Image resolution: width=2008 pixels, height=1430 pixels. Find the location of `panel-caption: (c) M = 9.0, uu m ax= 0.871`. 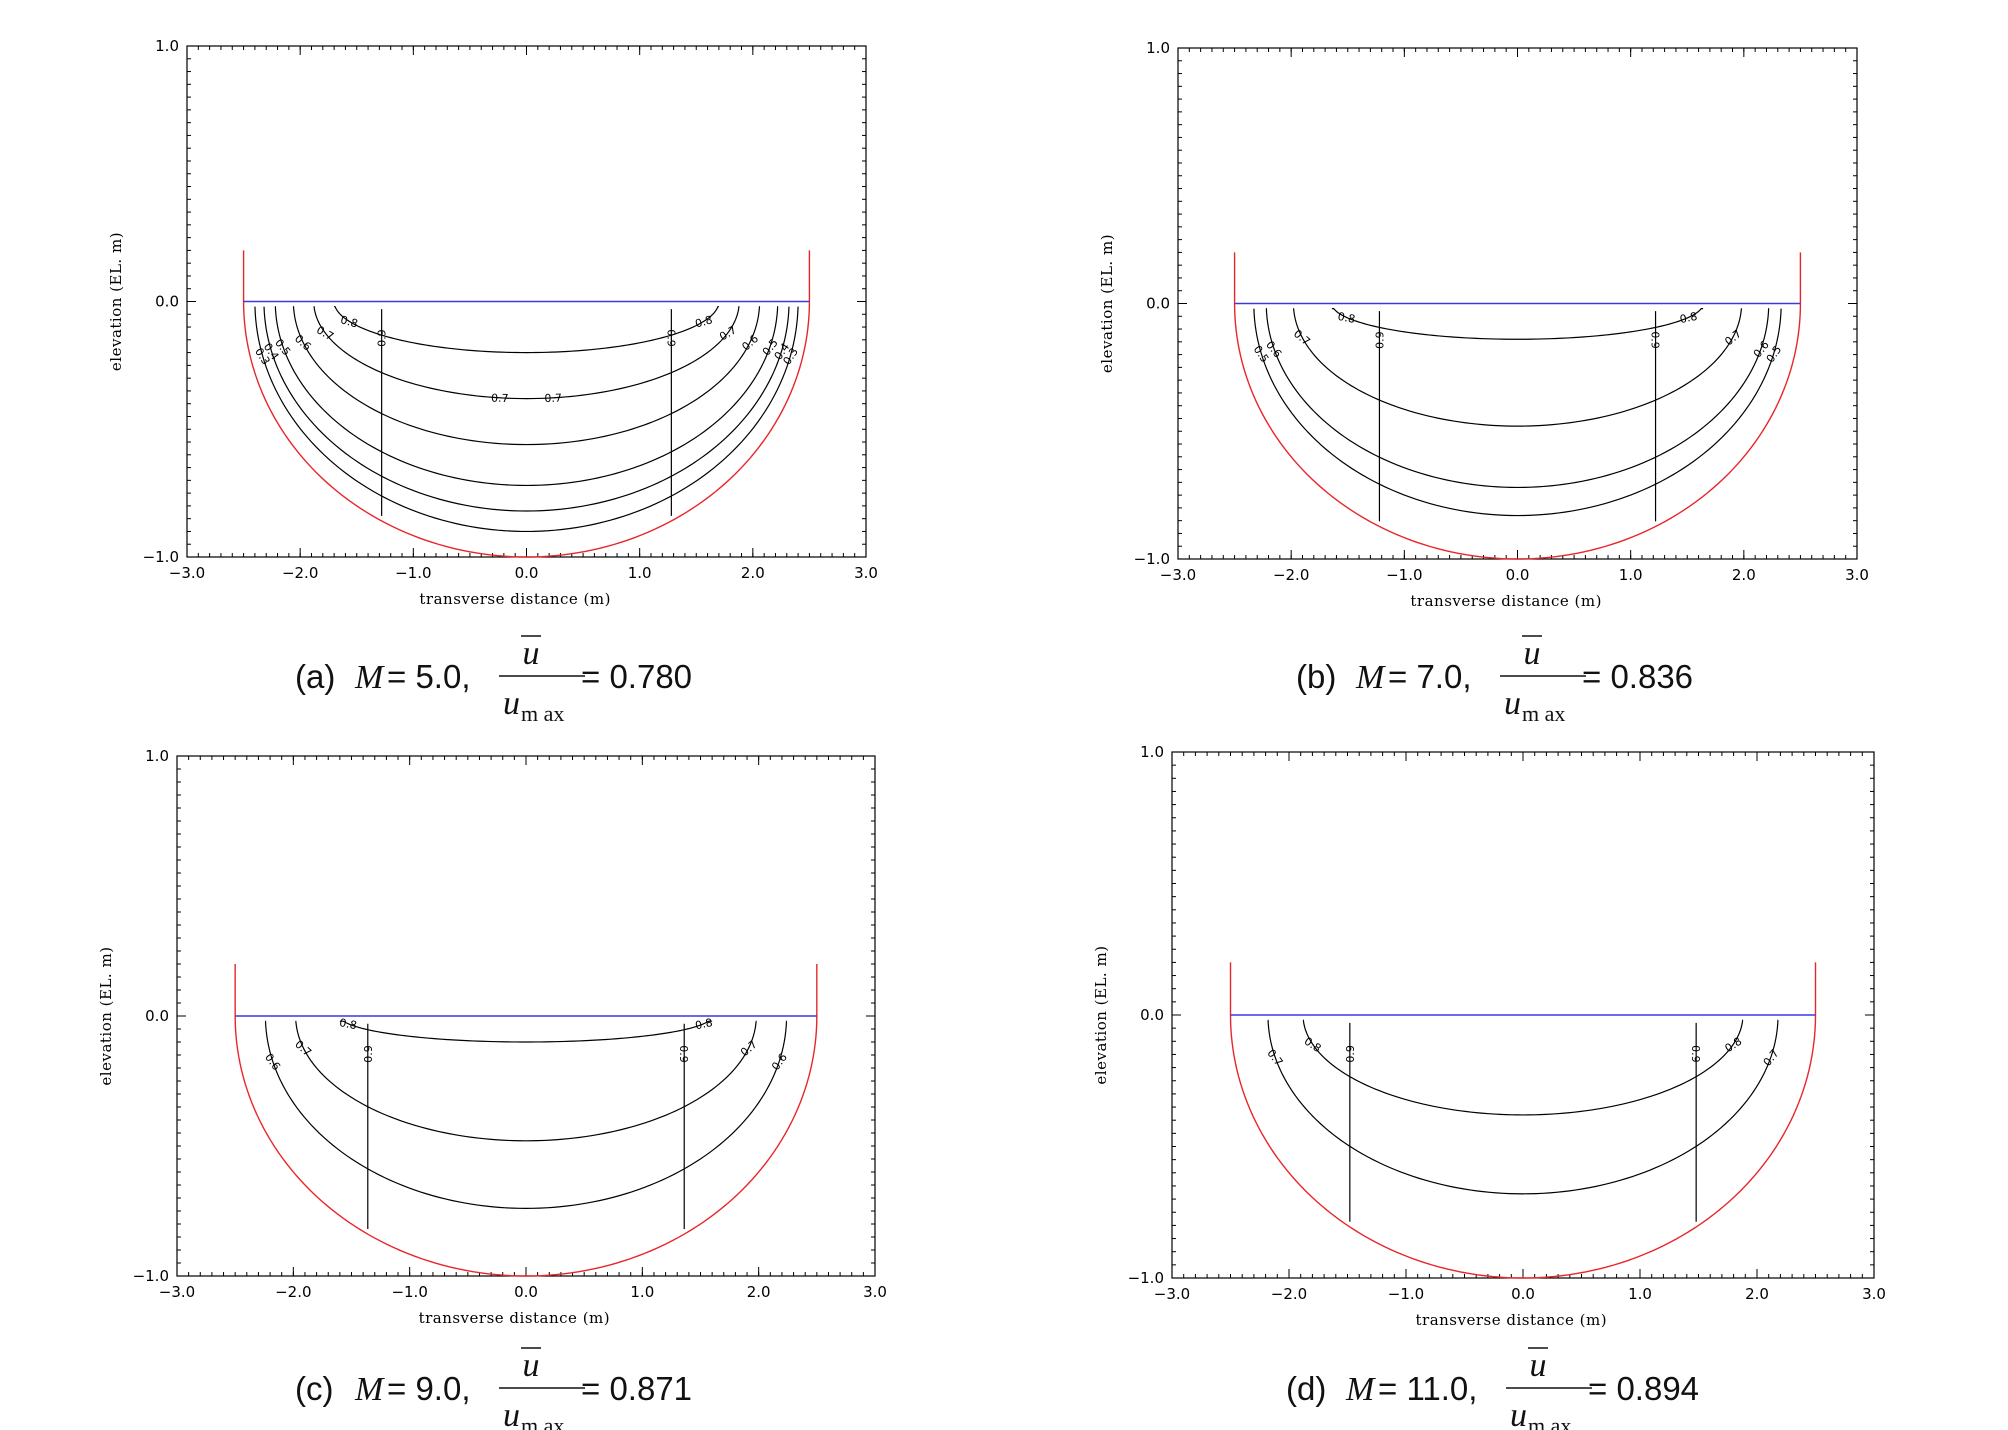

panel-caption: (c) M = 9.0, uu m ax= 0.871 is located at coordinates (493, 1388).